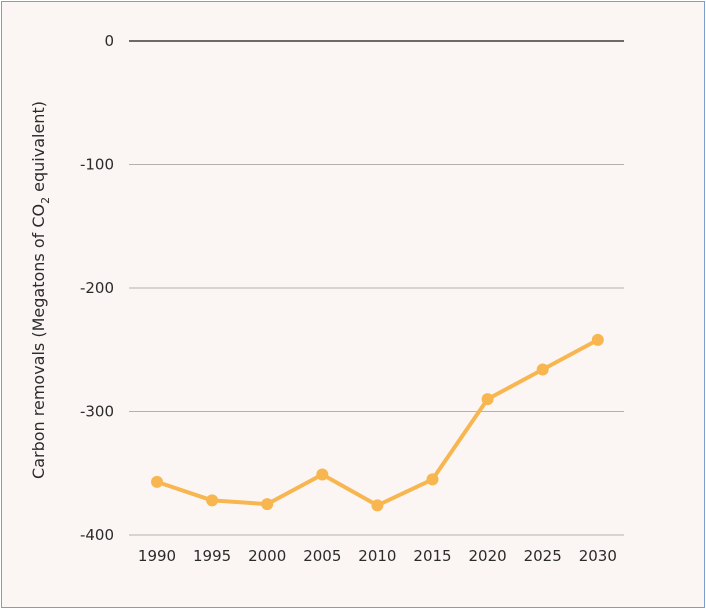  I want to click on y-axis-label-subscript: 2, so click(45, 200).